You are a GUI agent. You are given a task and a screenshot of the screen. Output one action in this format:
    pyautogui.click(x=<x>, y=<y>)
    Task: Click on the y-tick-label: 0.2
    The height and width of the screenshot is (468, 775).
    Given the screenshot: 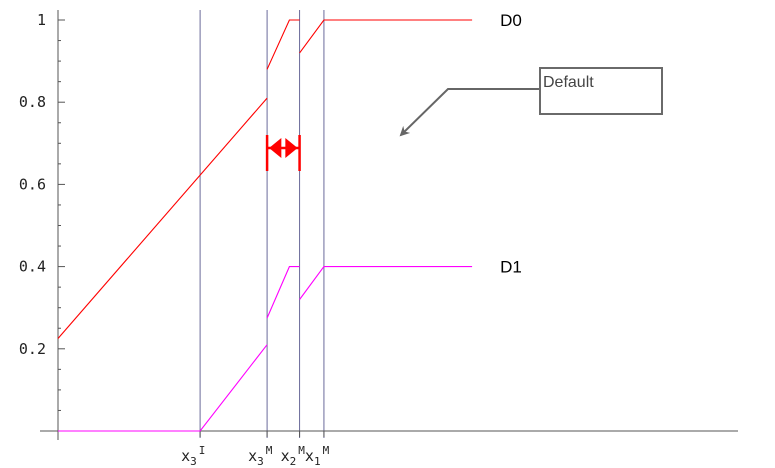 What is the action you would take?
    pyautogui.click(x=32, y=349)
    